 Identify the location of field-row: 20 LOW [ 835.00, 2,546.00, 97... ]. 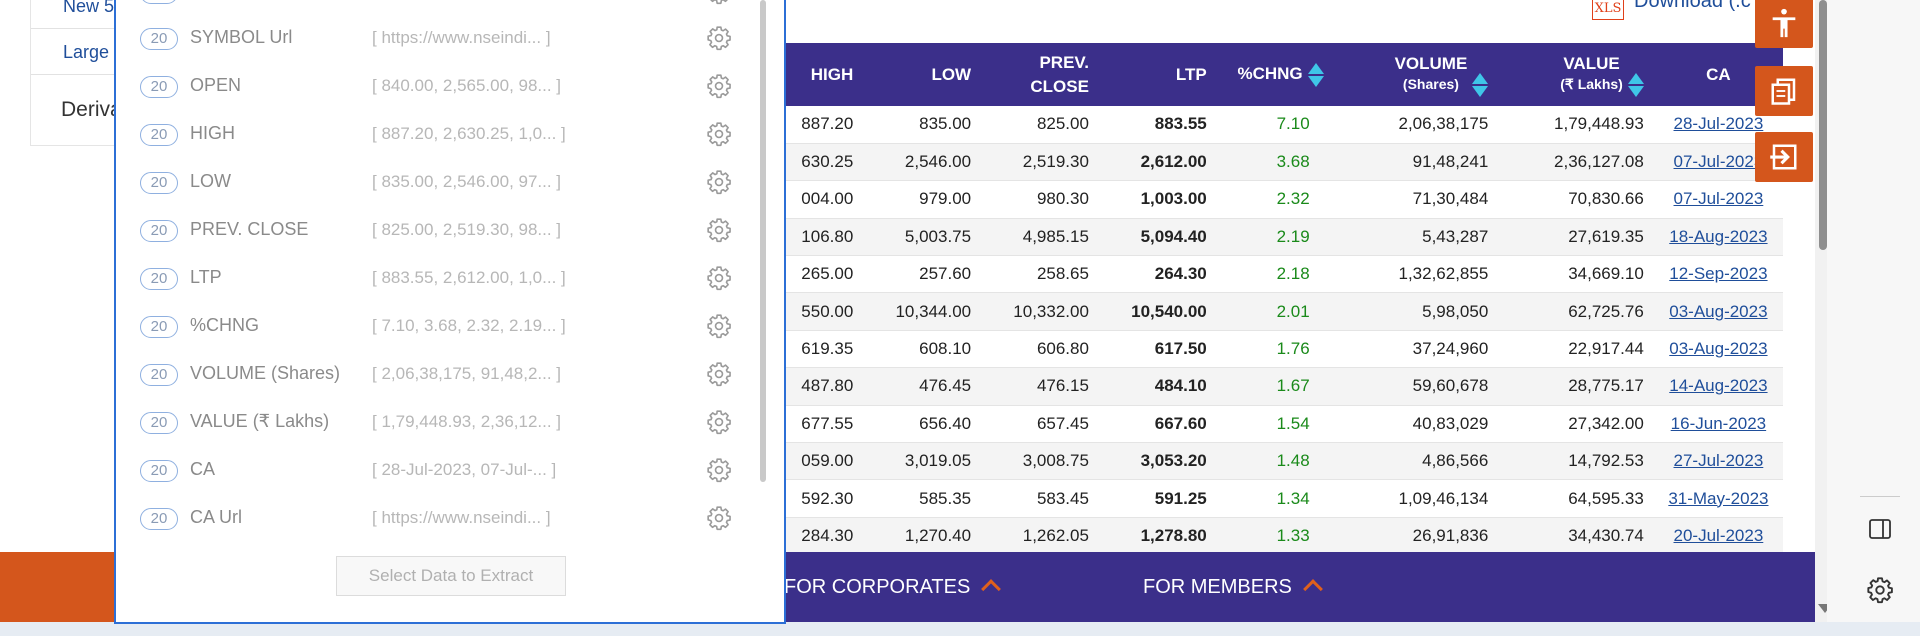
(440, 184).